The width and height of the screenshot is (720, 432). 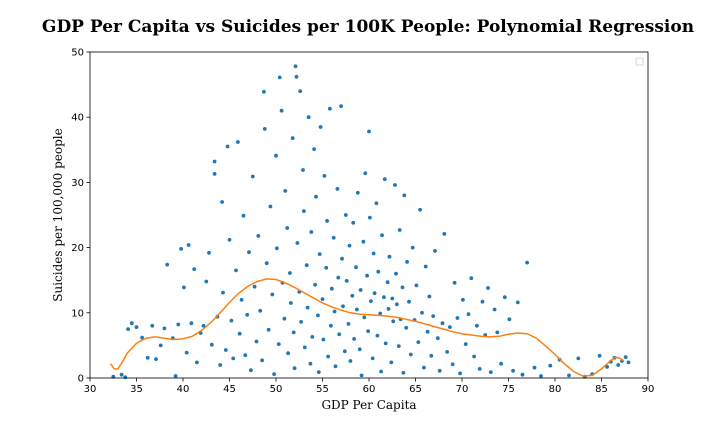 I want to click on y-tick-label: 20, so click(x=77, y=248).